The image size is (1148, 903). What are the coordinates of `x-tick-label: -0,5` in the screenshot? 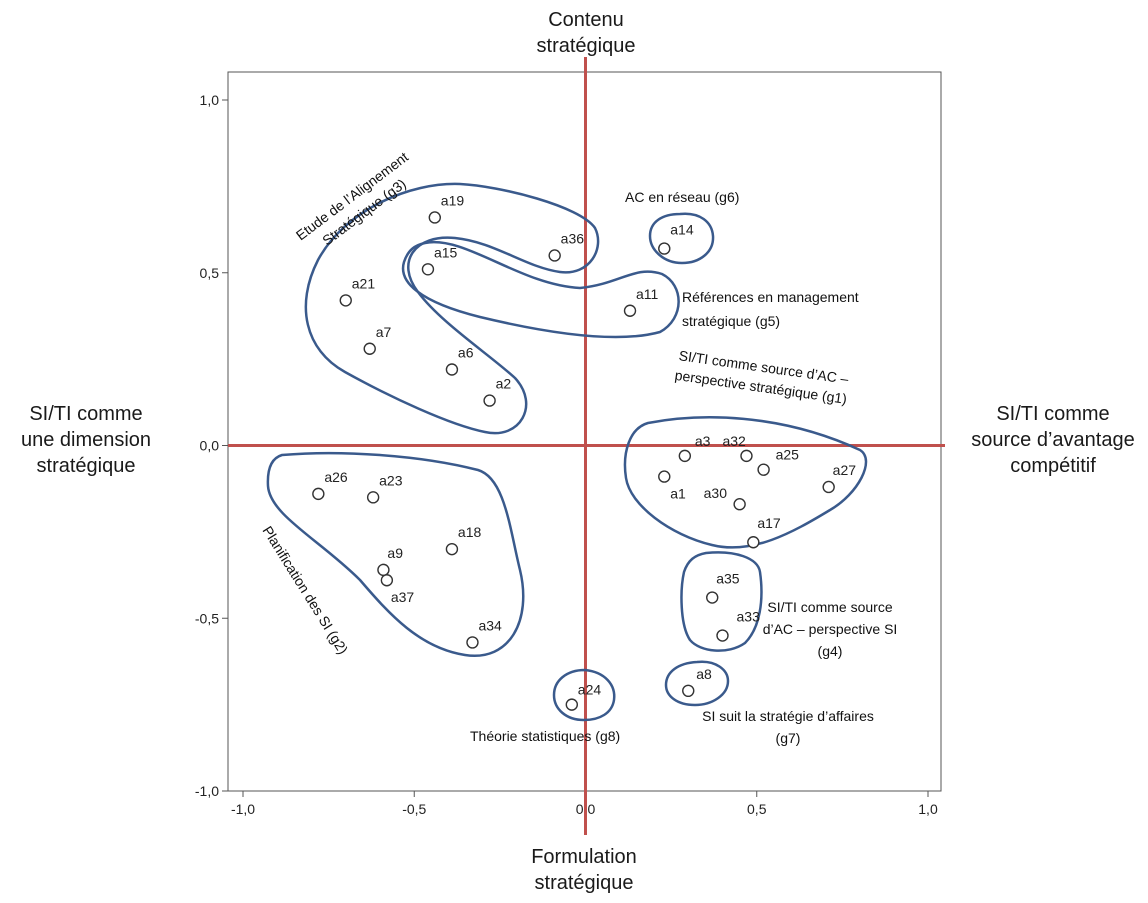 It's located at (414, 809).